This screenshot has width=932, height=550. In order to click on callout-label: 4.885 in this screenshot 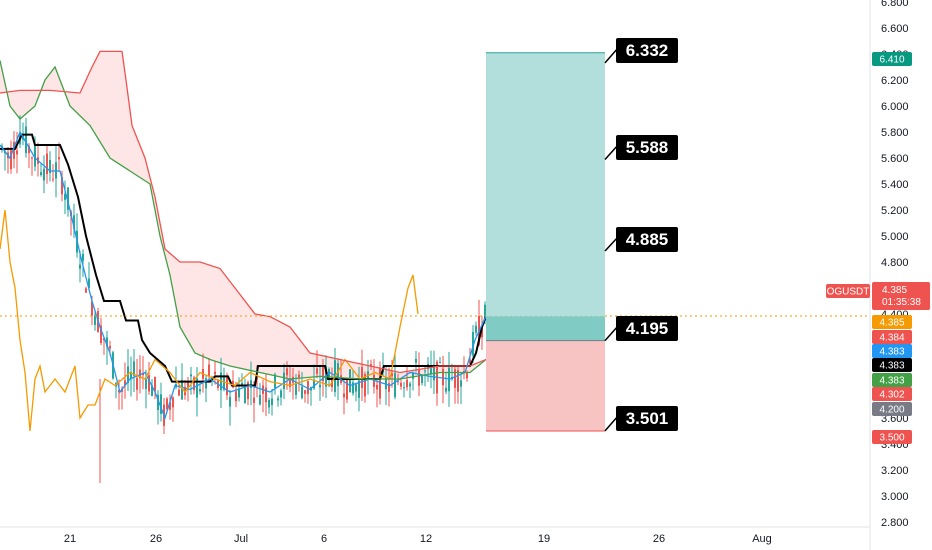, I will do `click(641, 239)`.